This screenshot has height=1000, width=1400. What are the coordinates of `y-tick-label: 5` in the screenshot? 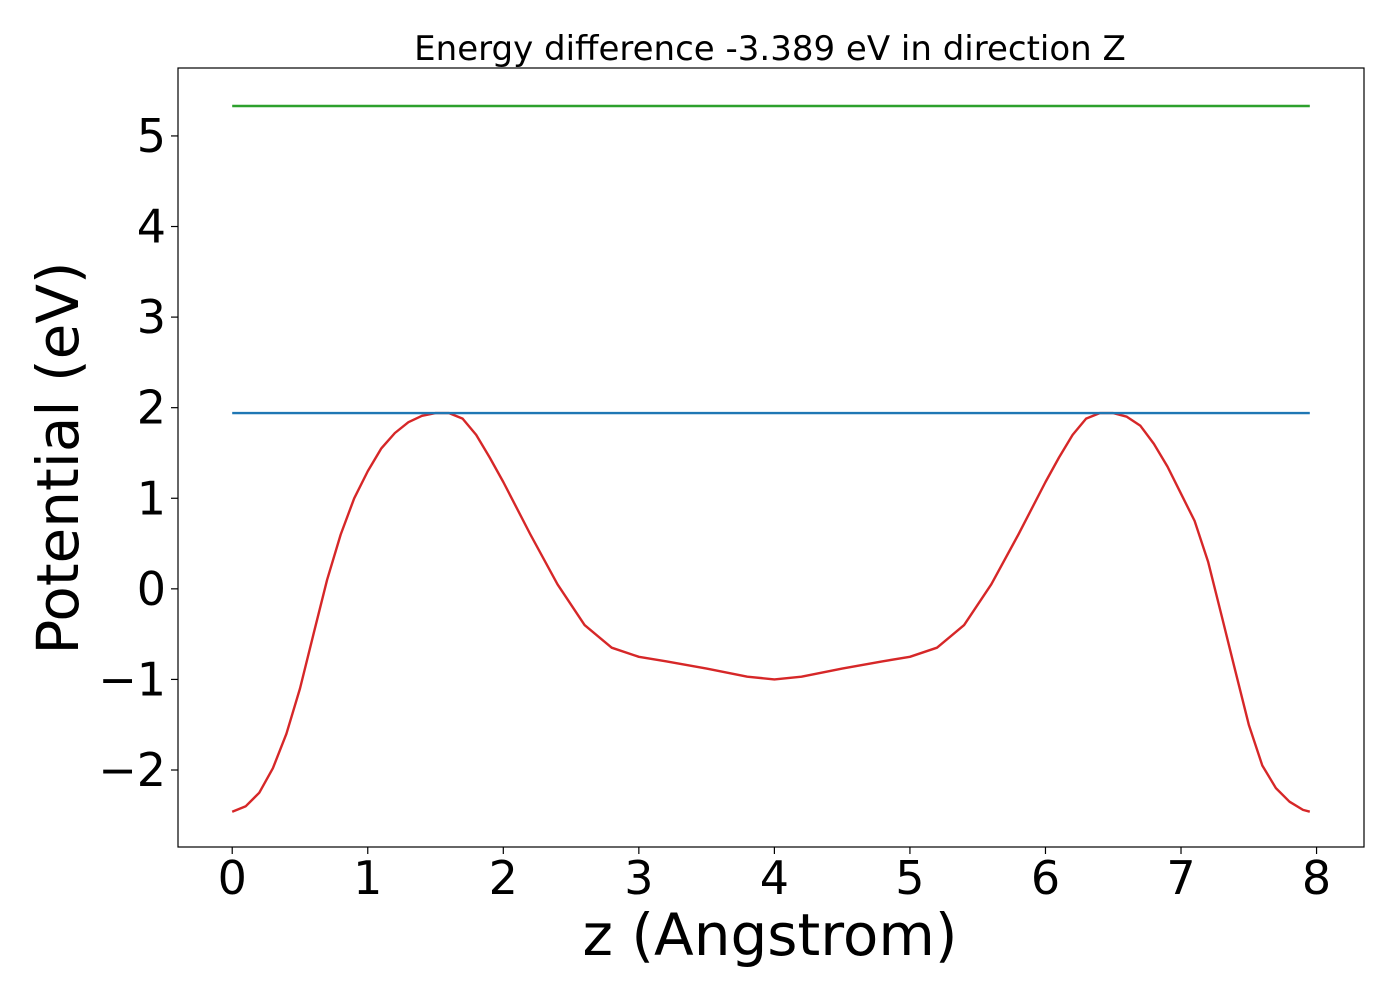 It's located at (151, 136).